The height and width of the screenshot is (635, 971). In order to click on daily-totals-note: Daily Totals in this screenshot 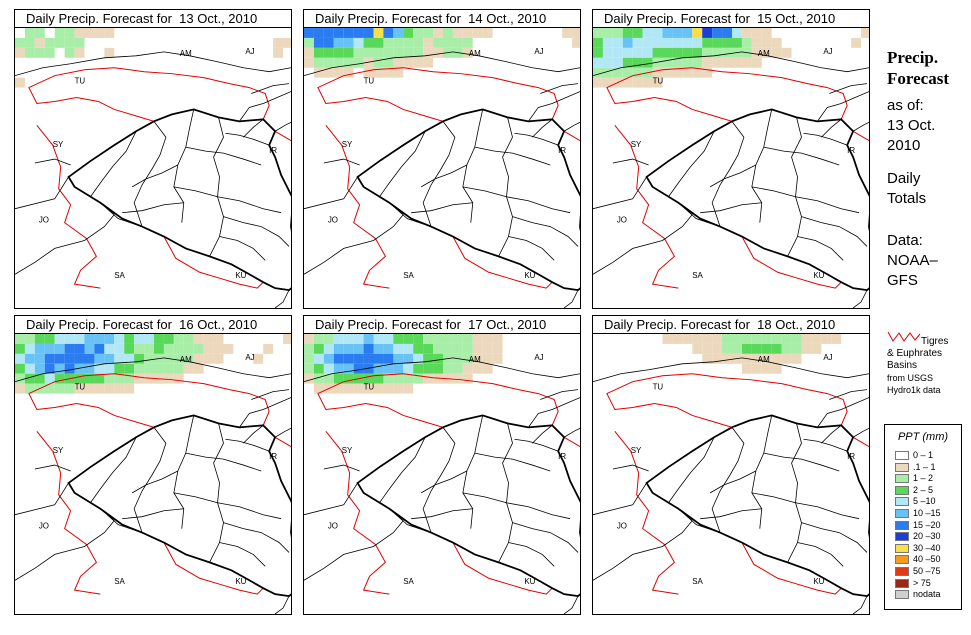, I will do `click(906, 189)`.